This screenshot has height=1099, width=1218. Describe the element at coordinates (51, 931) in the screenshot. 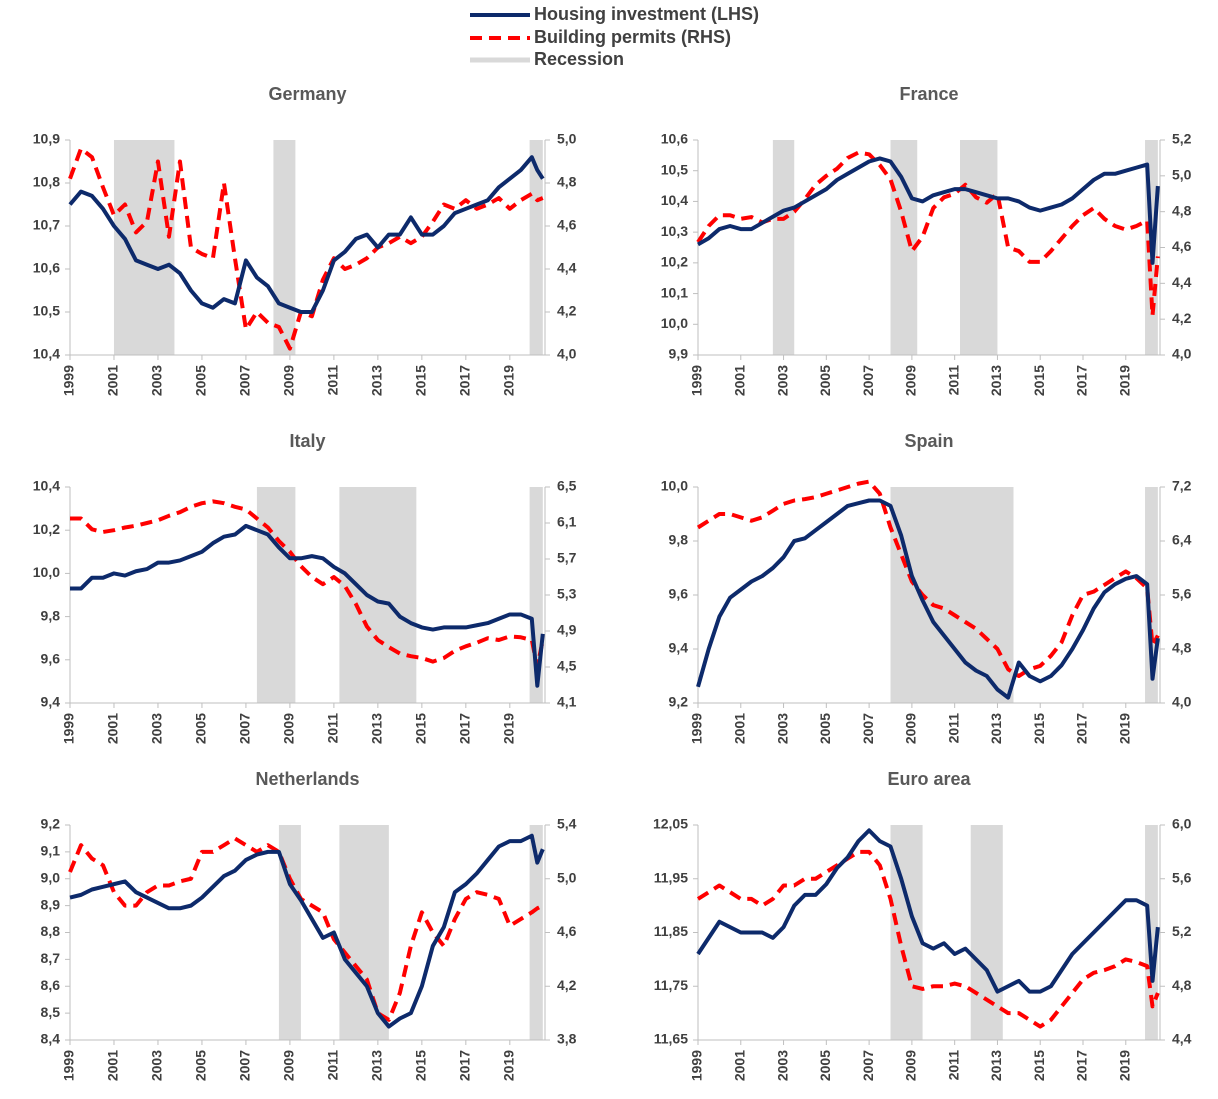

I see `y-tick-label: 8,8` at that location.